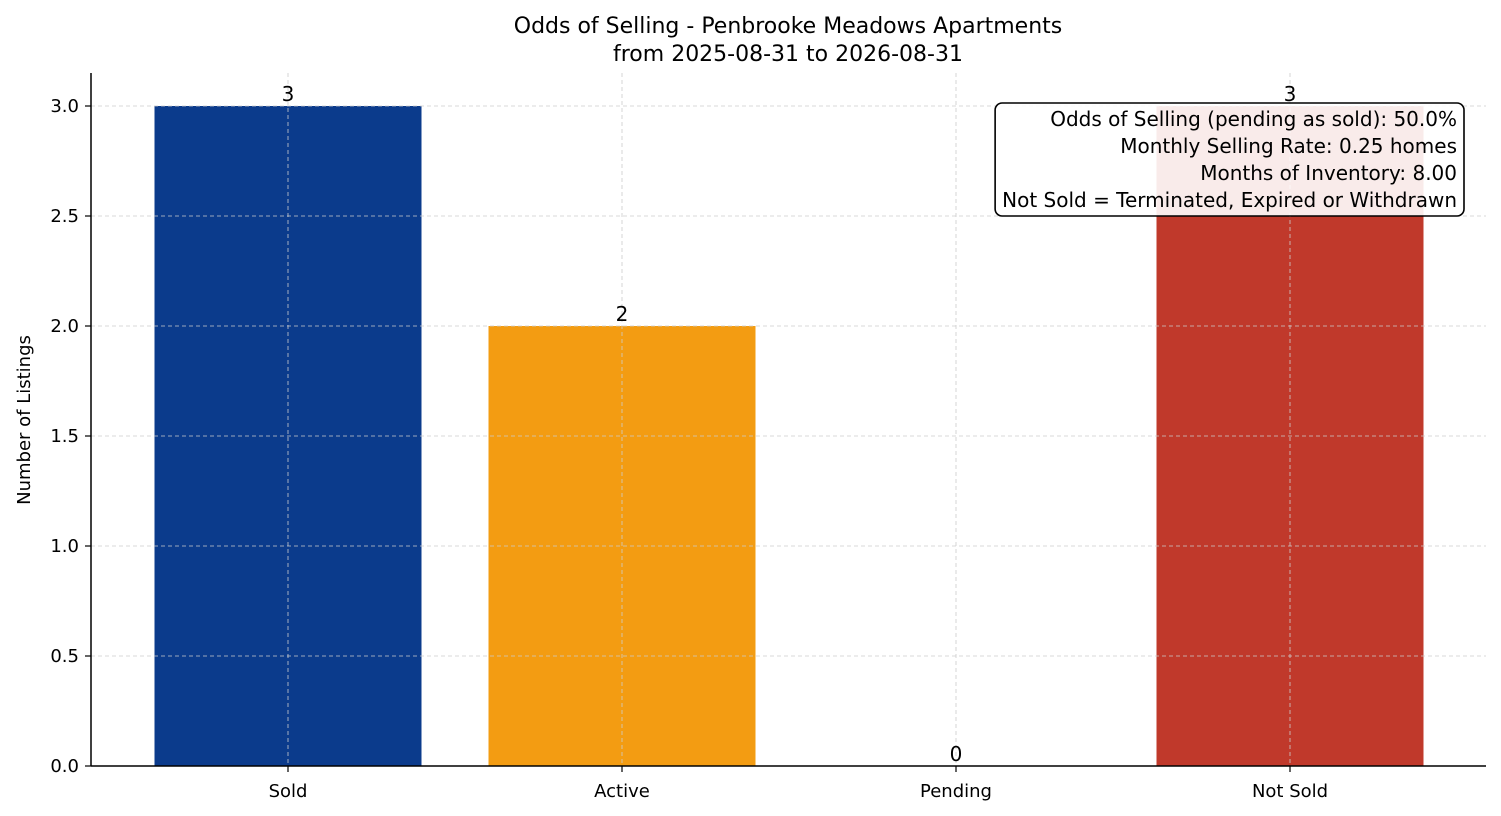  What do you see at coordinates (64, 656) in the screenshot?
I see `y-tick-label-1: 0.5` at bounding box center [64, 656].